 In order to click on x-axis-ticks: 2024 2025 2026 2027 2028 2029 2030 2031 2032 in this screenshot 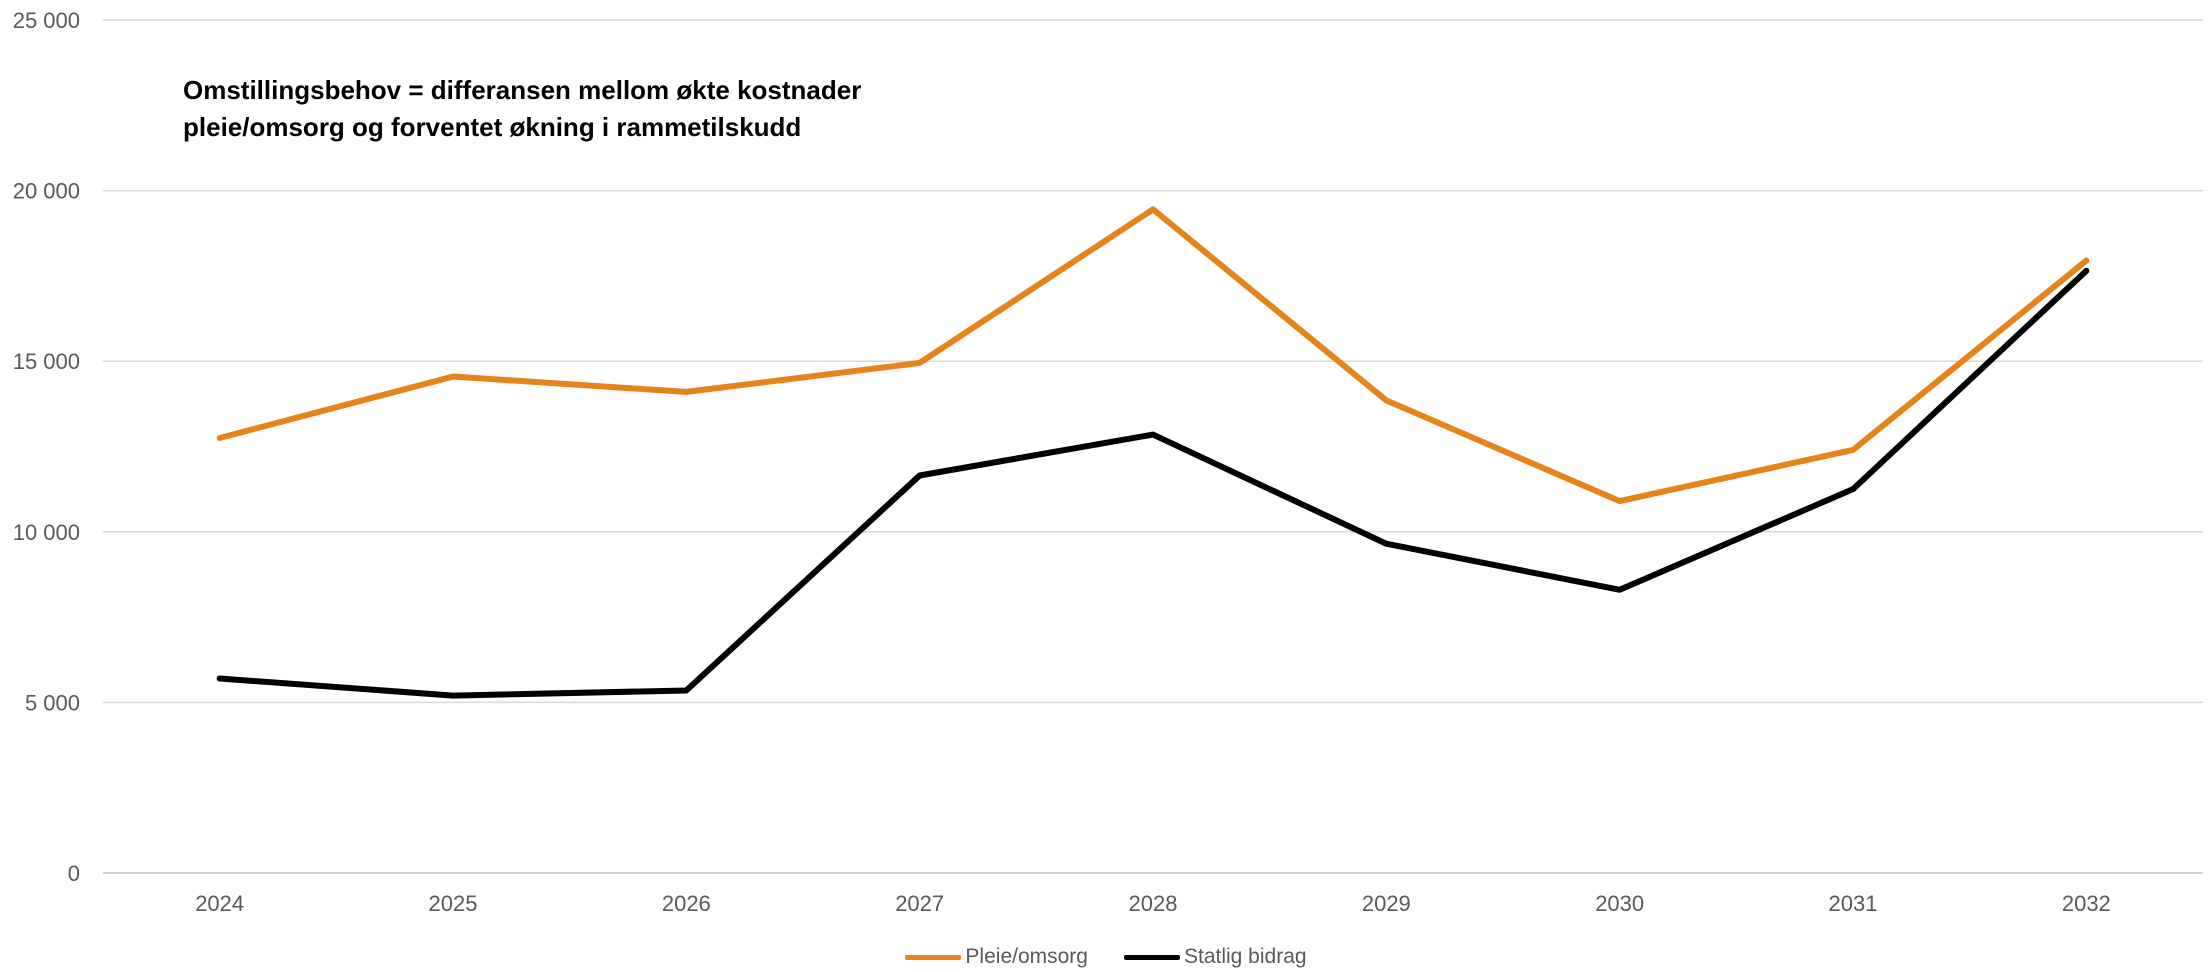, I will do `click(1153, 903)`.